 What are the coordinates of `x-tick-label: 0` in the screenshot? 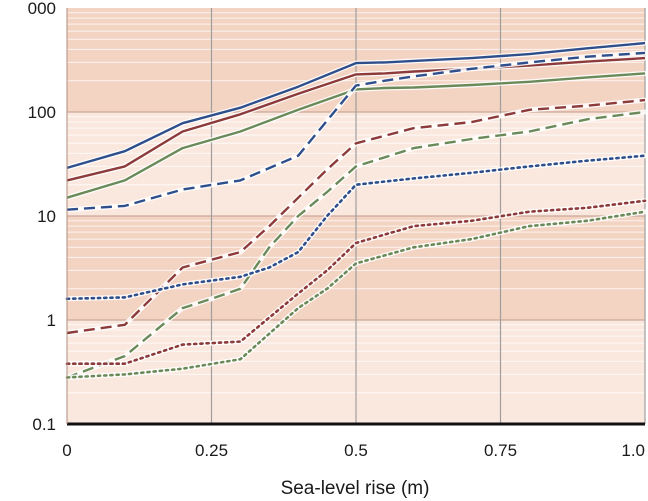 It's located at (66, 450).